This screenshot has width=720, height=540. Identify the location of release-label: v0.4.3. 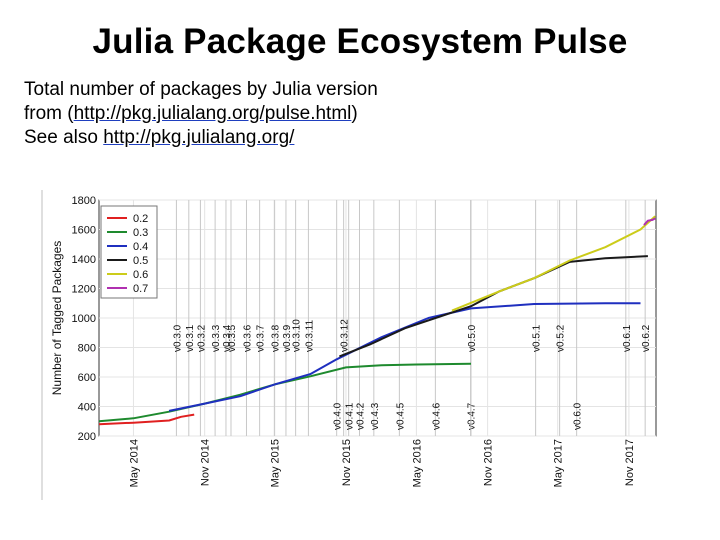
(375, 416).